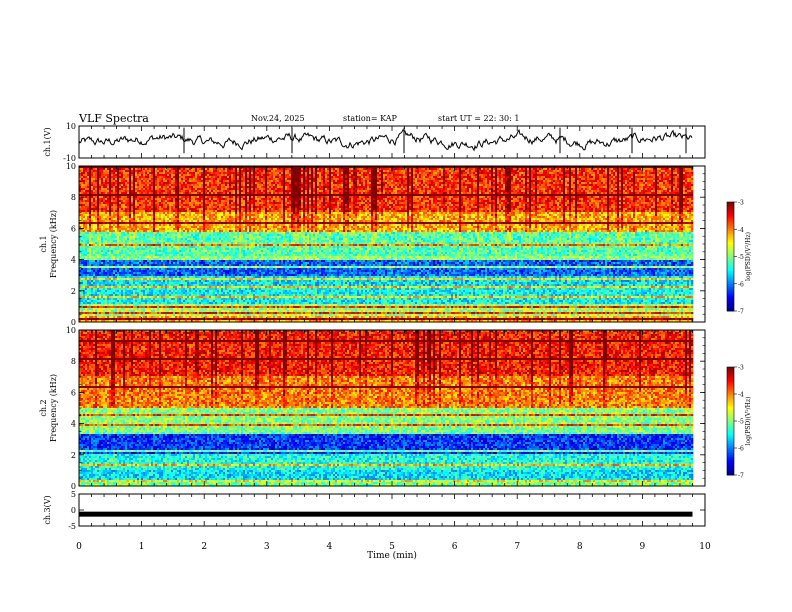  Describe the element at coordinates (204, 547) in the screenshot. I see `xtick-label: 2` at that location.